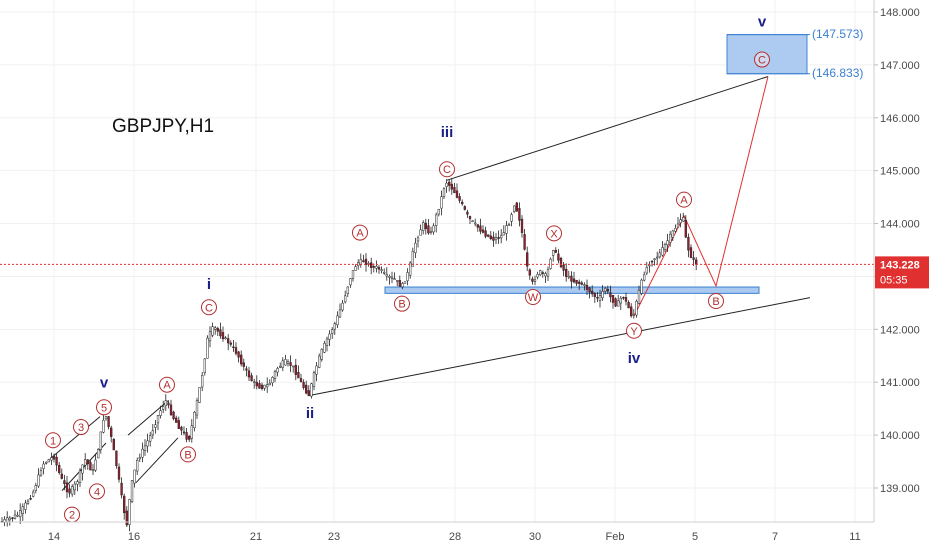 Image resolution: width=932 pixels, height=550 pixels. I want to click on wave-count-circle: X, so click(554, 233).